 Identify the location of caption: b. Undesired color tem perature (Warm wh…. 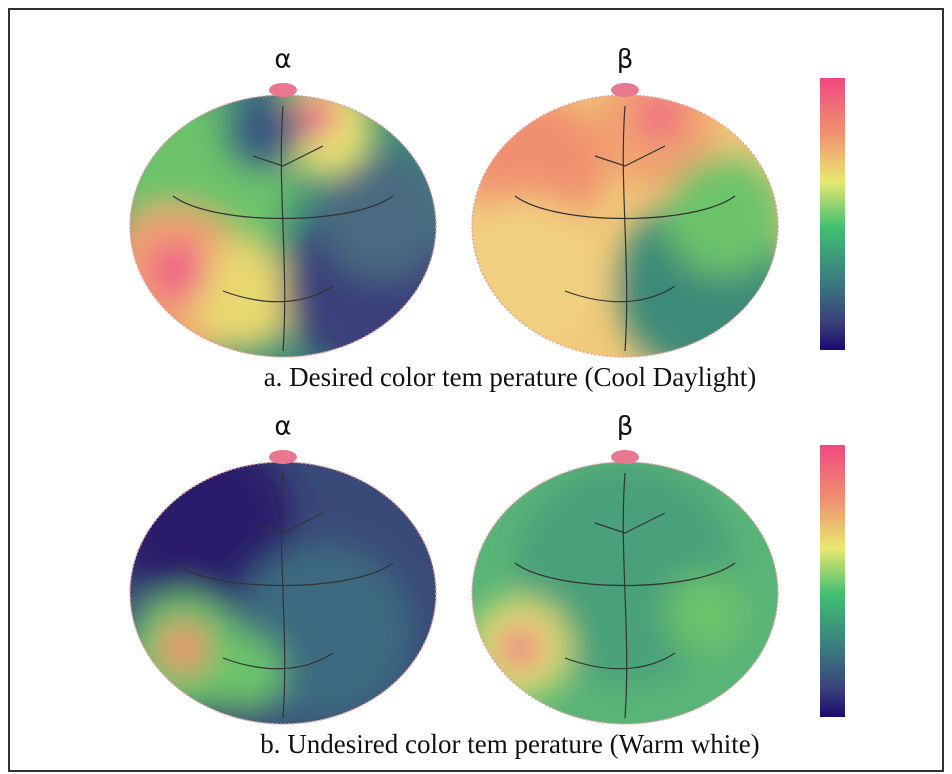
(509, 744).